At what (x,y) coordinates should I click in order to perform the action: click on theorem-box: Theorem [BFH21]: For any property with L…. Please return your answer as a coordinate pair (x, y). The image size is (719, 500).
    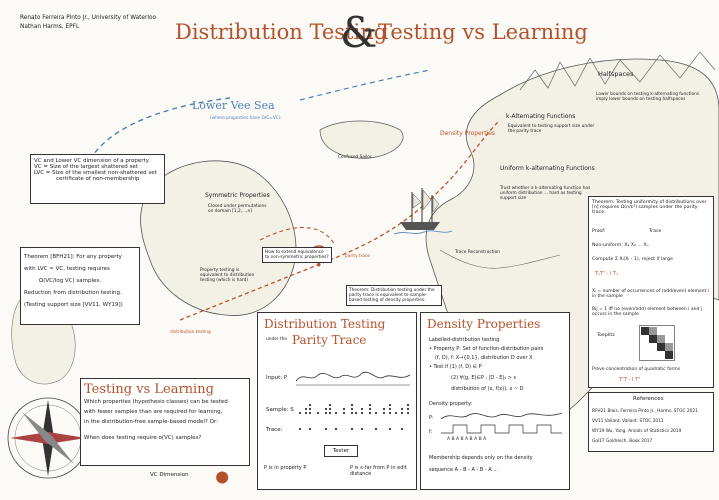
    Looking at the image, I should click on (80, 286).